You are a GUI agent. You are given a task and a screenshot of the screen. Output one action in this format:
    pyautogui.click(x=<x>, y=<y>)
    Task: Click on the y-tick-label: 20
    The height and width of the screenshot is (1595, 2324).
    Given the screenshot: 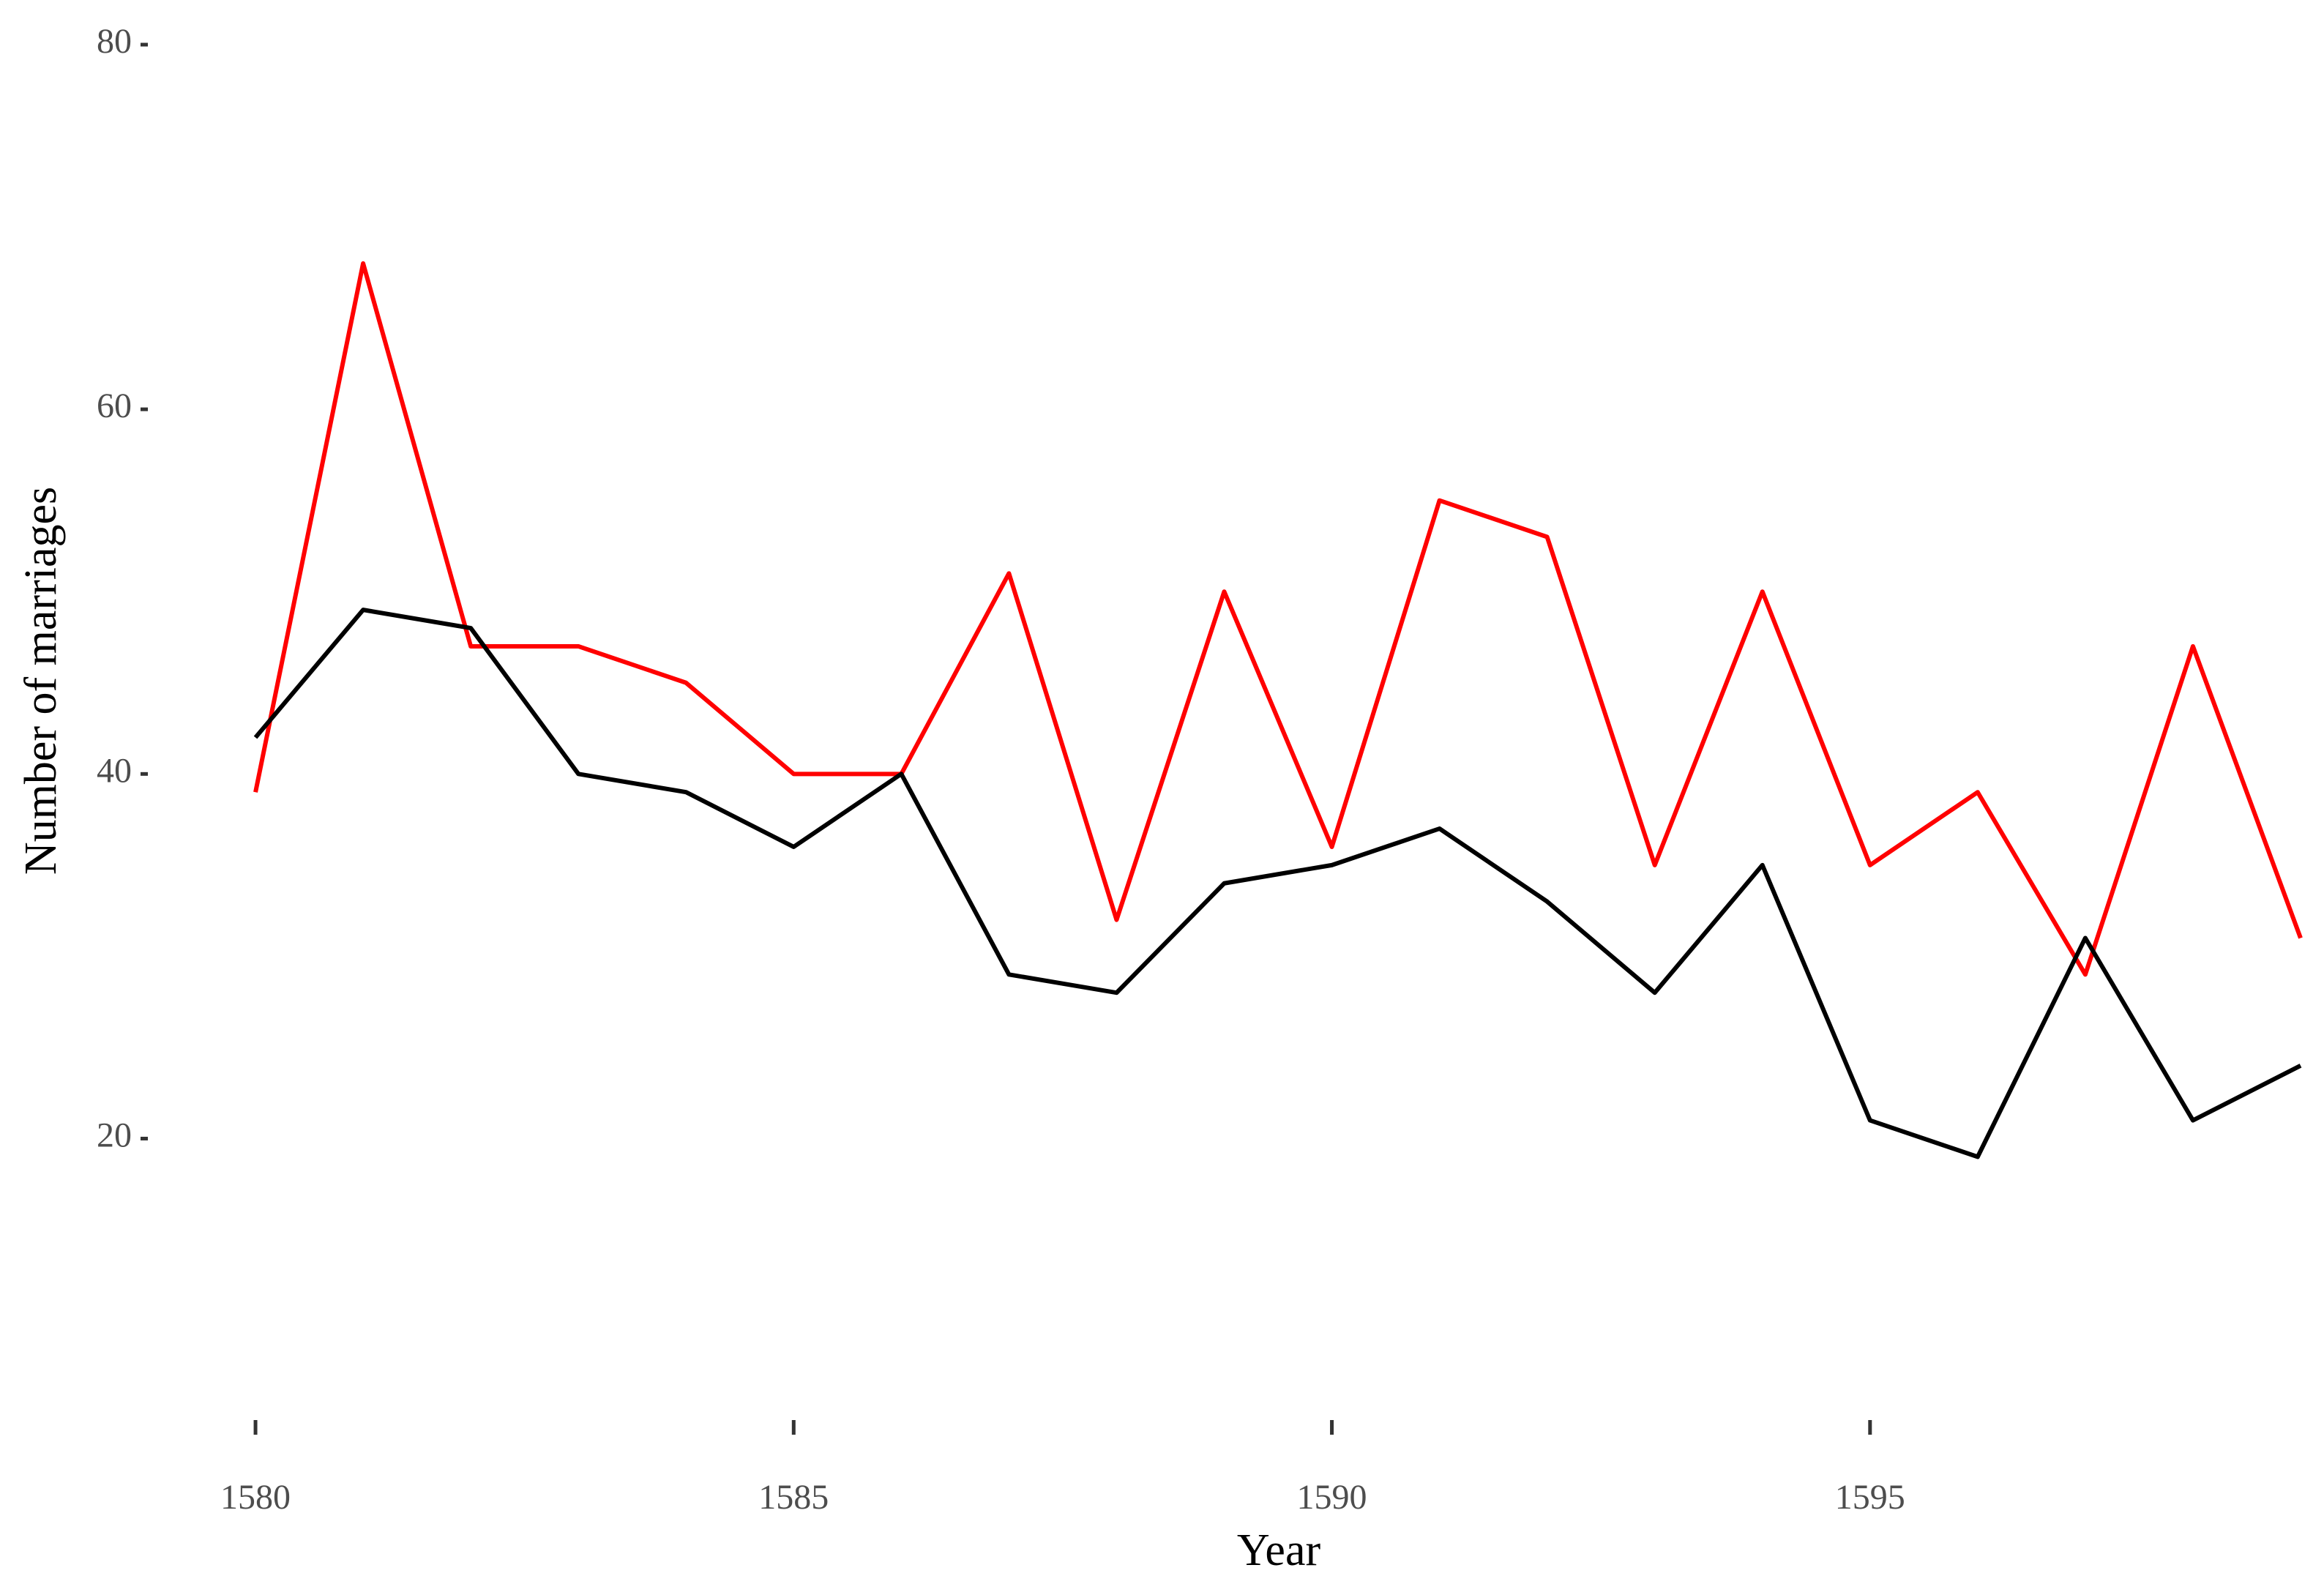 What is the action you would take?
    pyautogui.click(x=114, y=1135)
    